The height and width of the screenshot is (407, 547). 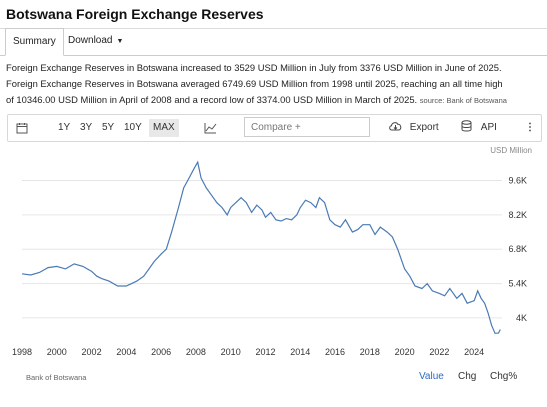 I want to click on tab-download: Download ▼, so click(x=95, y=41).